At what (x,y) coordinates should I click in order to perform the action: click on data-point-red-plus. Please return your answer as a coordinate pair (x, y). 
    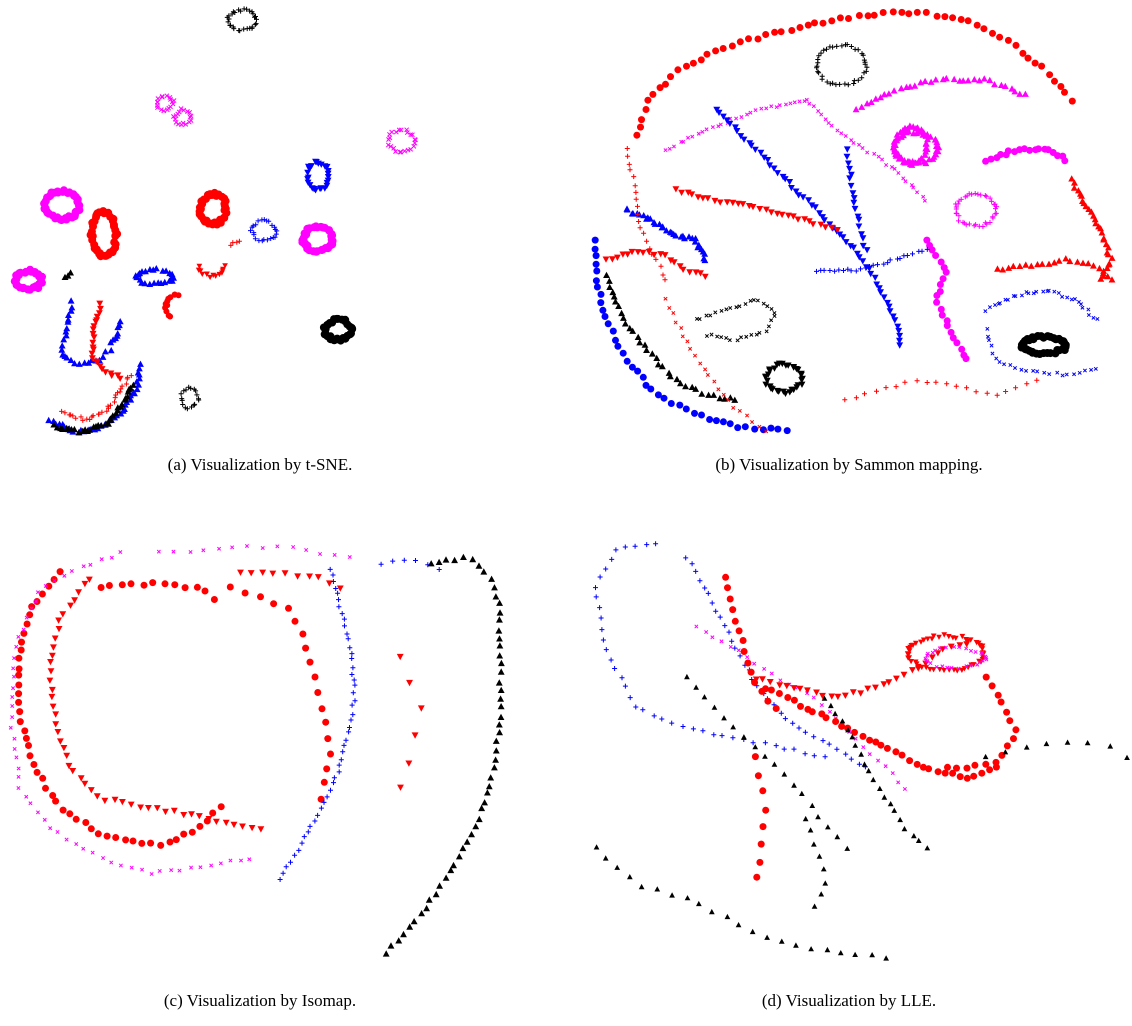
    Looking at the image, I should click on (845, 400).